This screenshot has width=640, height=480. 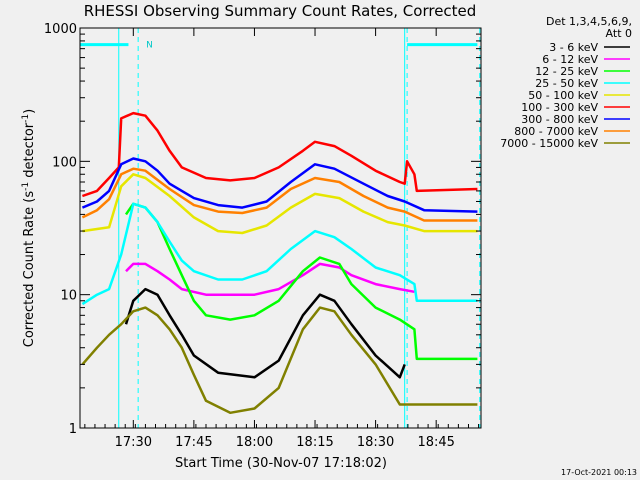 What do you see at coordinates (279, 194) in the screenshot?
I see `series-line-800-7000-kev` at bounding box center [279, 194].